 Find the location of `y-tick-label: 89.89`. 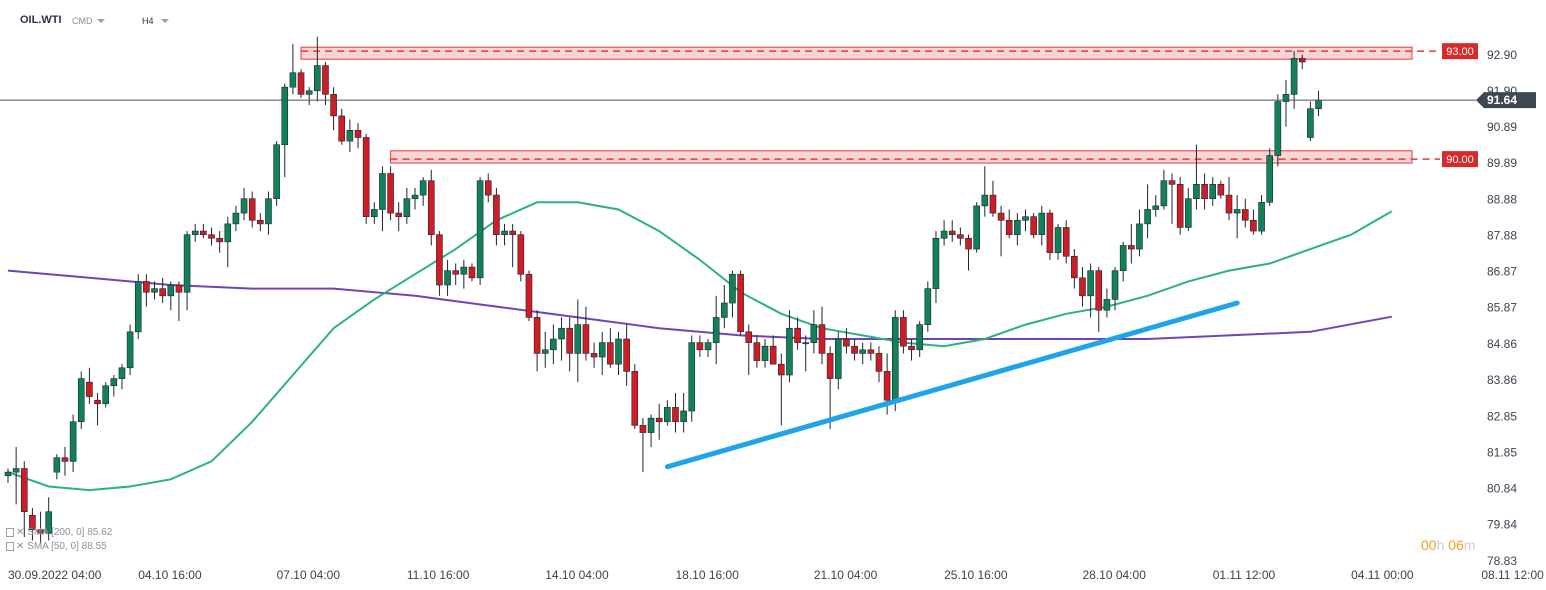

y-tick-label: 89.89 is located at coordinates (1502, 163).